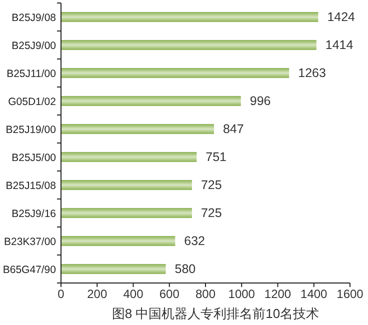  What do you see at coordinates (34, 18) in the screenshot?
I see `y-tick-label: B25J9/08` at bounding box center [34, 18].